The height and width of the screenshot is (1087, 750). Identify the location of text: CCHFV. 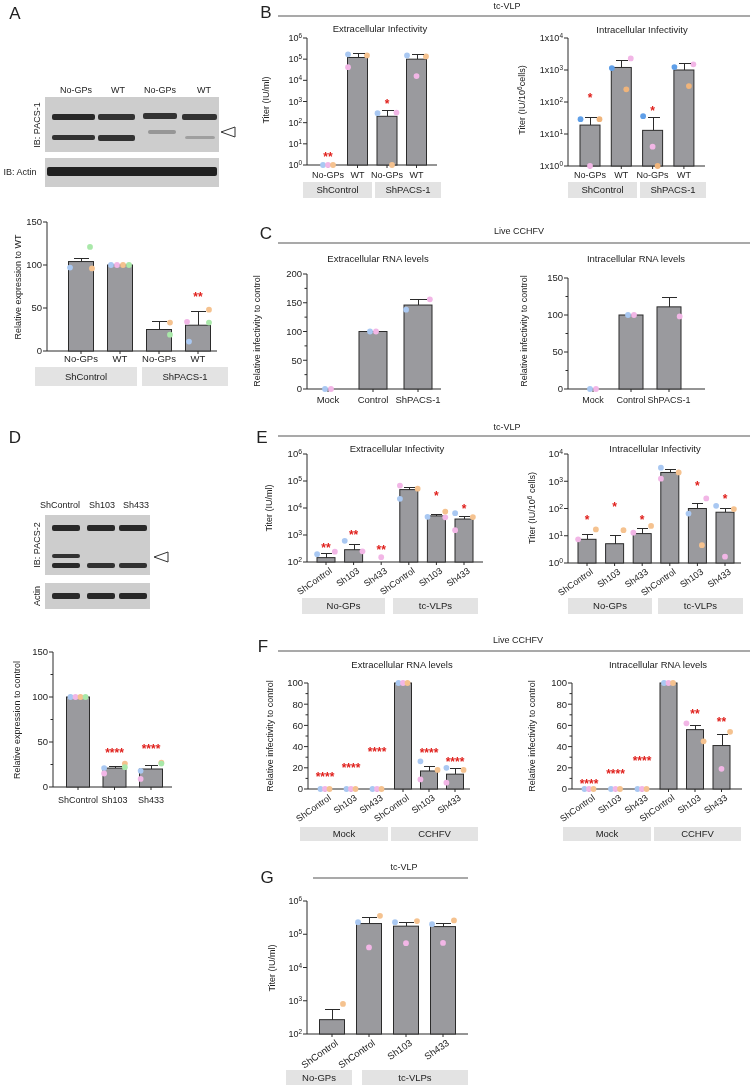
(698, 834).